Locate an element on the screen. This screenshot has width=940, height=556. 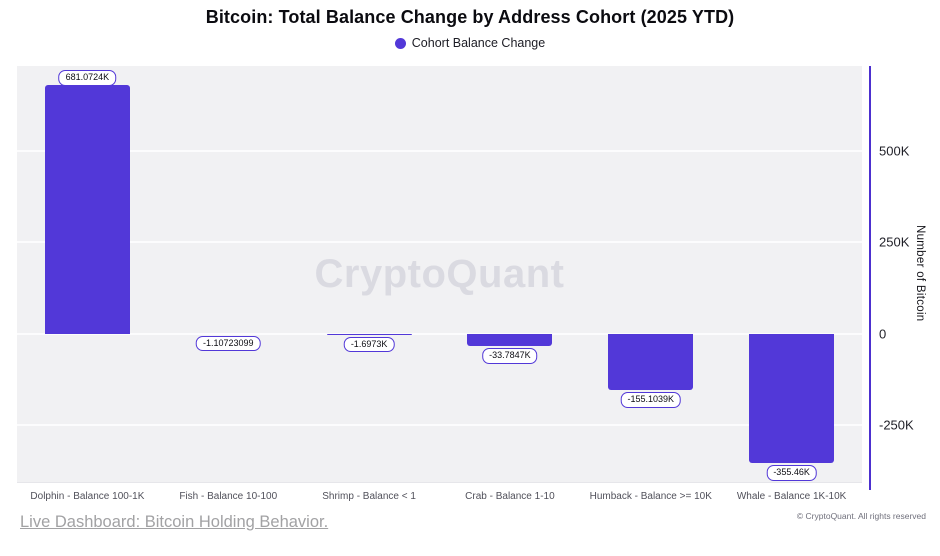
copyright-notice: © CryptoQuant. All rights reserved is located at coordinates (861, 516).